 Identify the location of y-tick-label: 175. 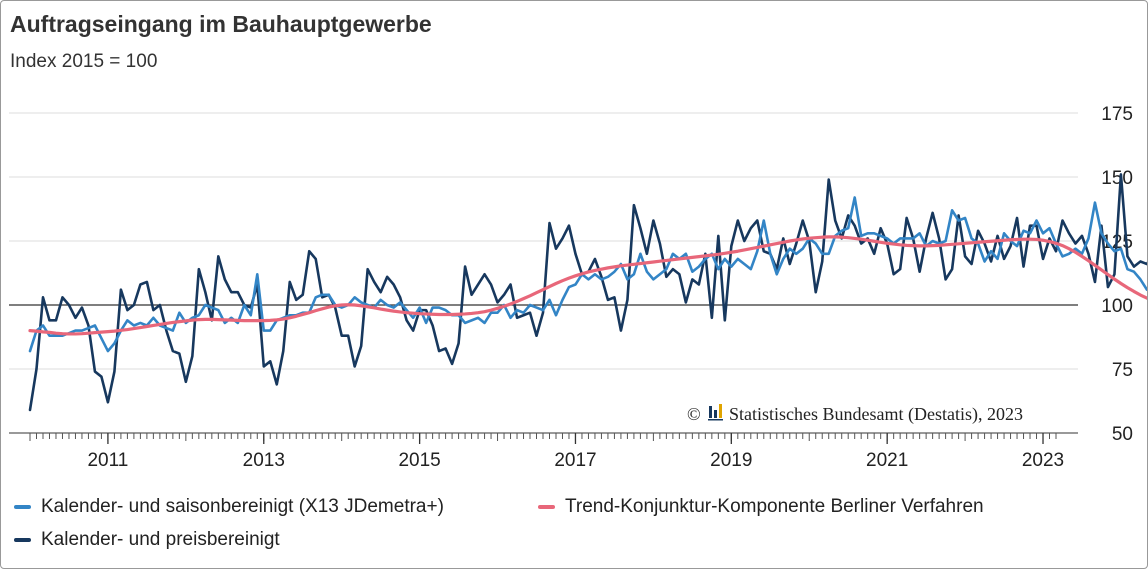
(1117, 114).